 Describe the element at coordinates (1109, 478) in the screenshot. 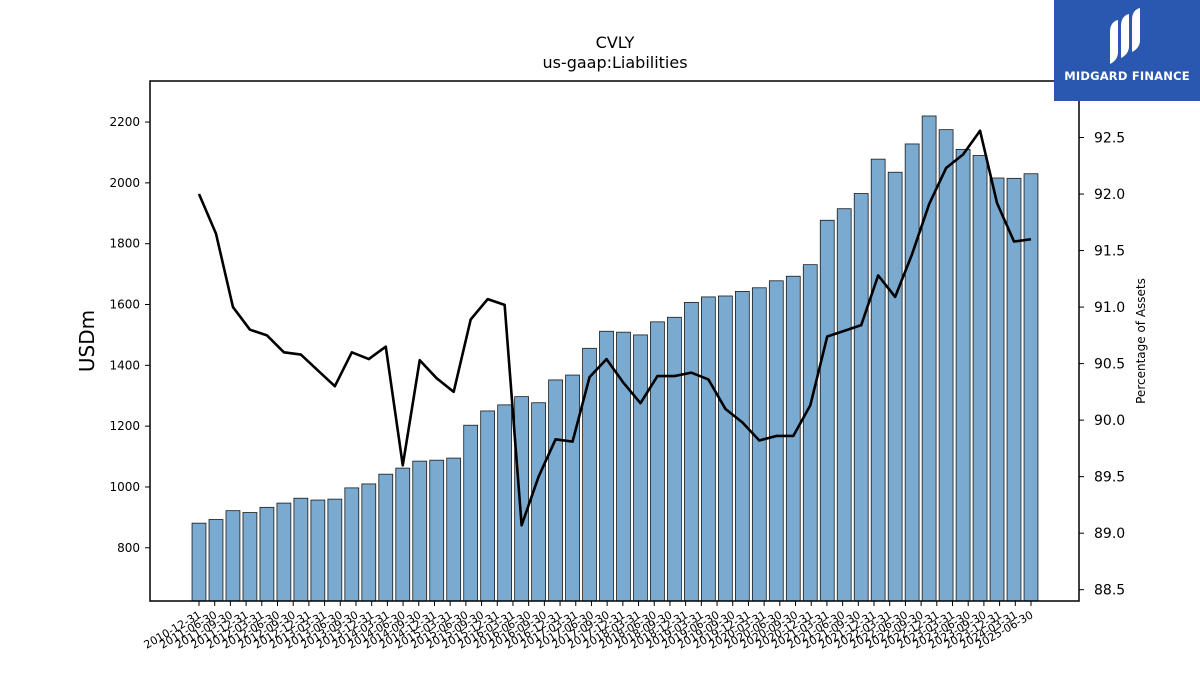

I see `y-tick-label-right: 89.5` at that location.